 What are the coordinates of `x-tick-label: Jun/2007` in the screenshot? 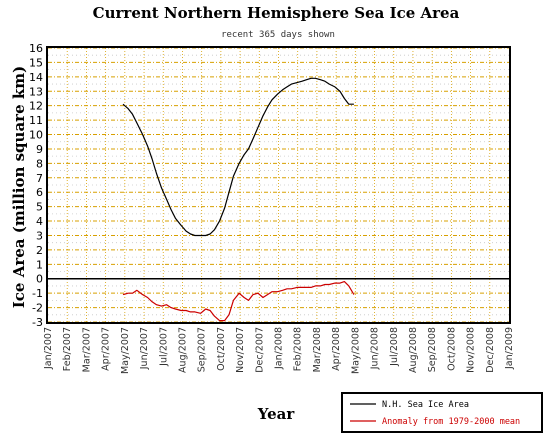 It's located at (144, 348).